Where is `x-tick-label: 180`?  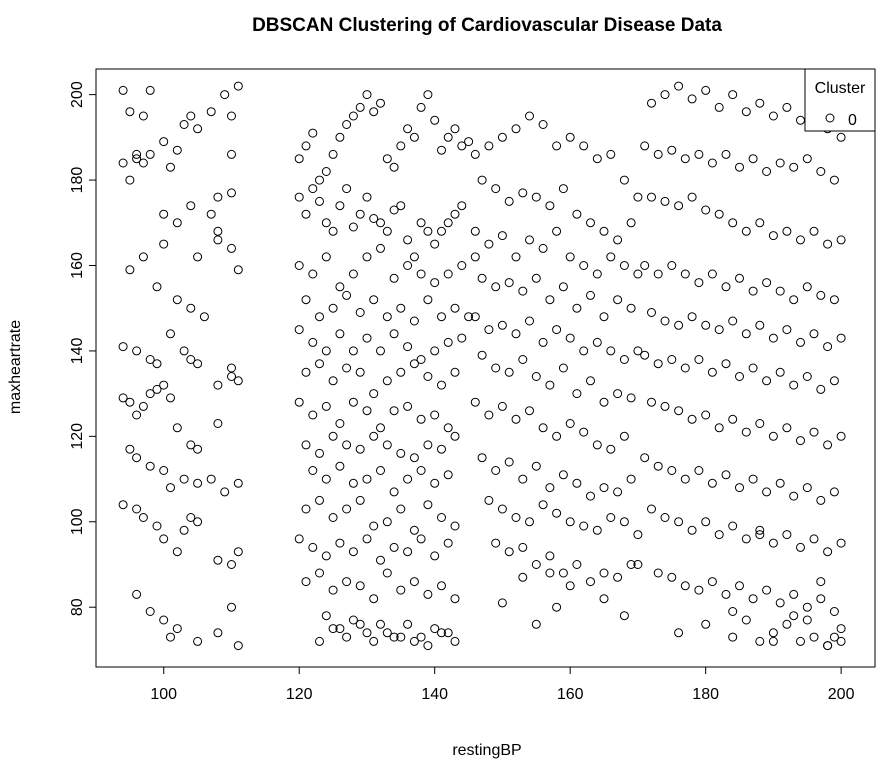 x-tick-label: 180 is located at coordinates (705, 694).